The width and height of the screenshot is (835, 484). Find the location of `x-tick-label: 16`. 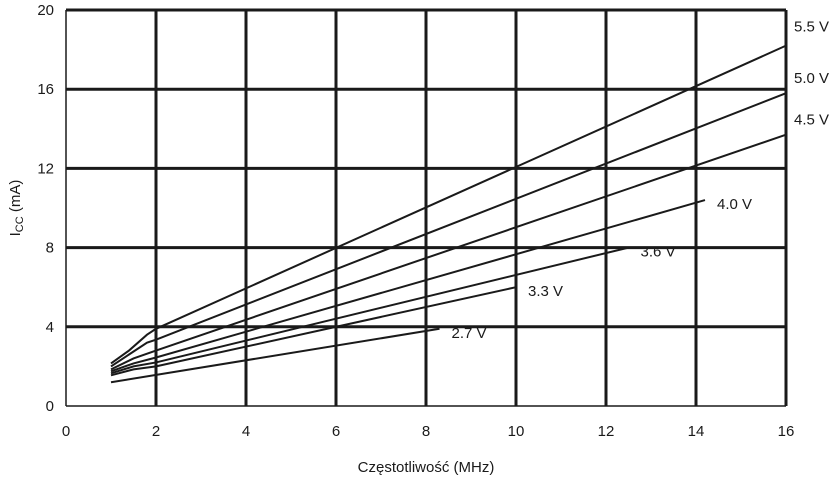

x-tick-label: 16 is located at coordinates (786, 431).